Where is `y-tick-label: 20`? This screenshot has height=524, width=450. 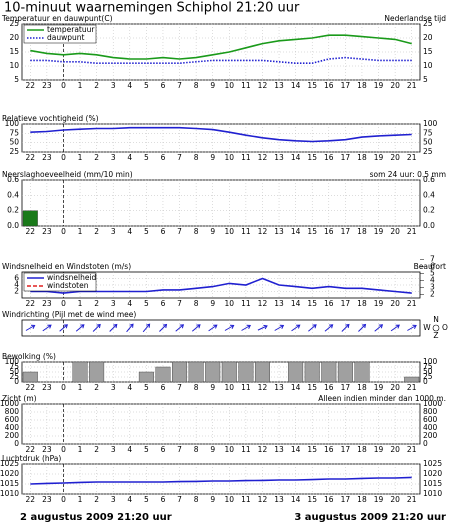 y-tick-label: 20 is located at coordinates (14, 37).